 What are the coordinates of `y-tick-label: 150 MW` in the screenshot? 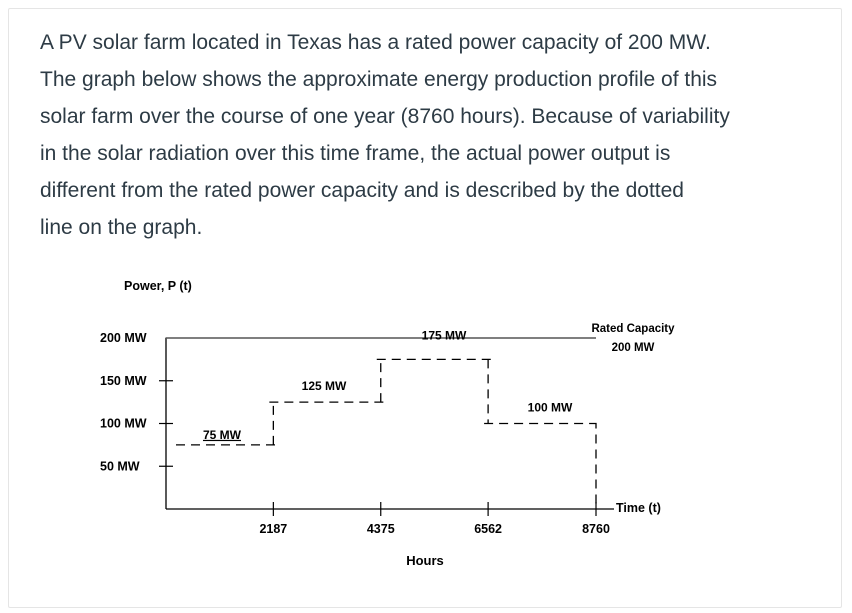 It's located at (123, 381).